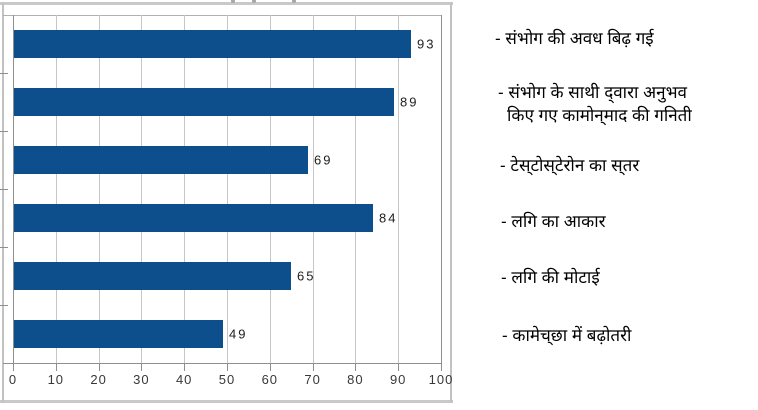  What do you see at coordinates (226, 3) in the screenshot?
I see `chart-border-top` at bounding box center [226, 3].